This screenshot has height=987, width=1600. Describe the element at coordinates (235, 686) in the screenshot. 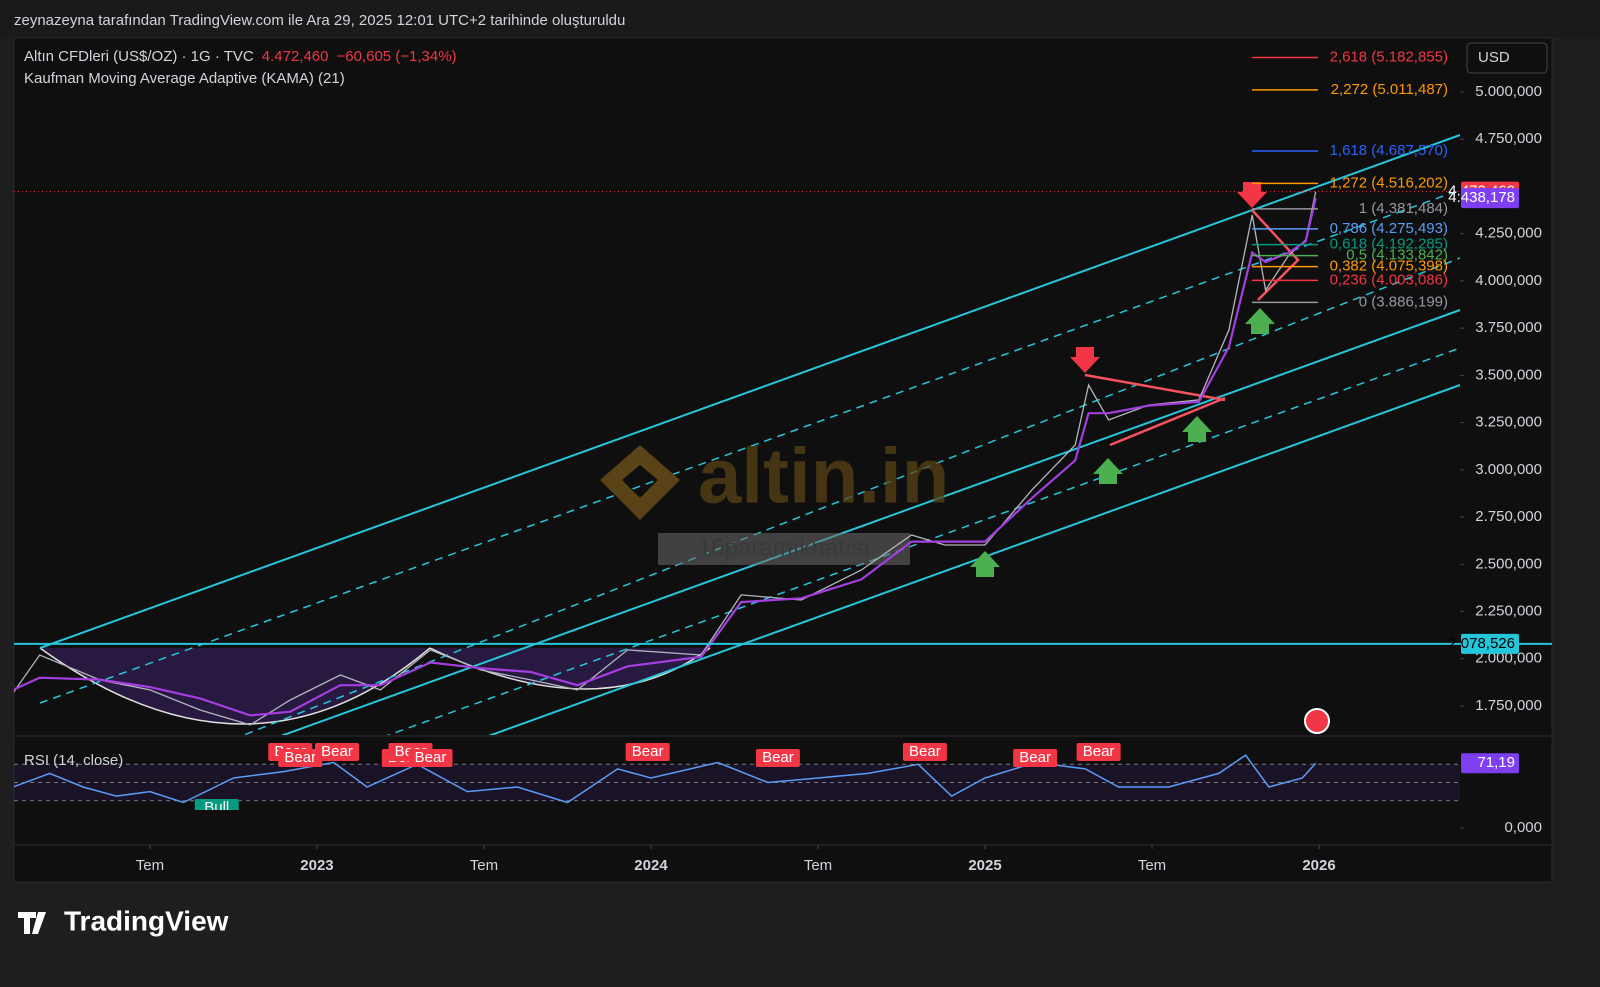

I see `cup-curve` at that location.